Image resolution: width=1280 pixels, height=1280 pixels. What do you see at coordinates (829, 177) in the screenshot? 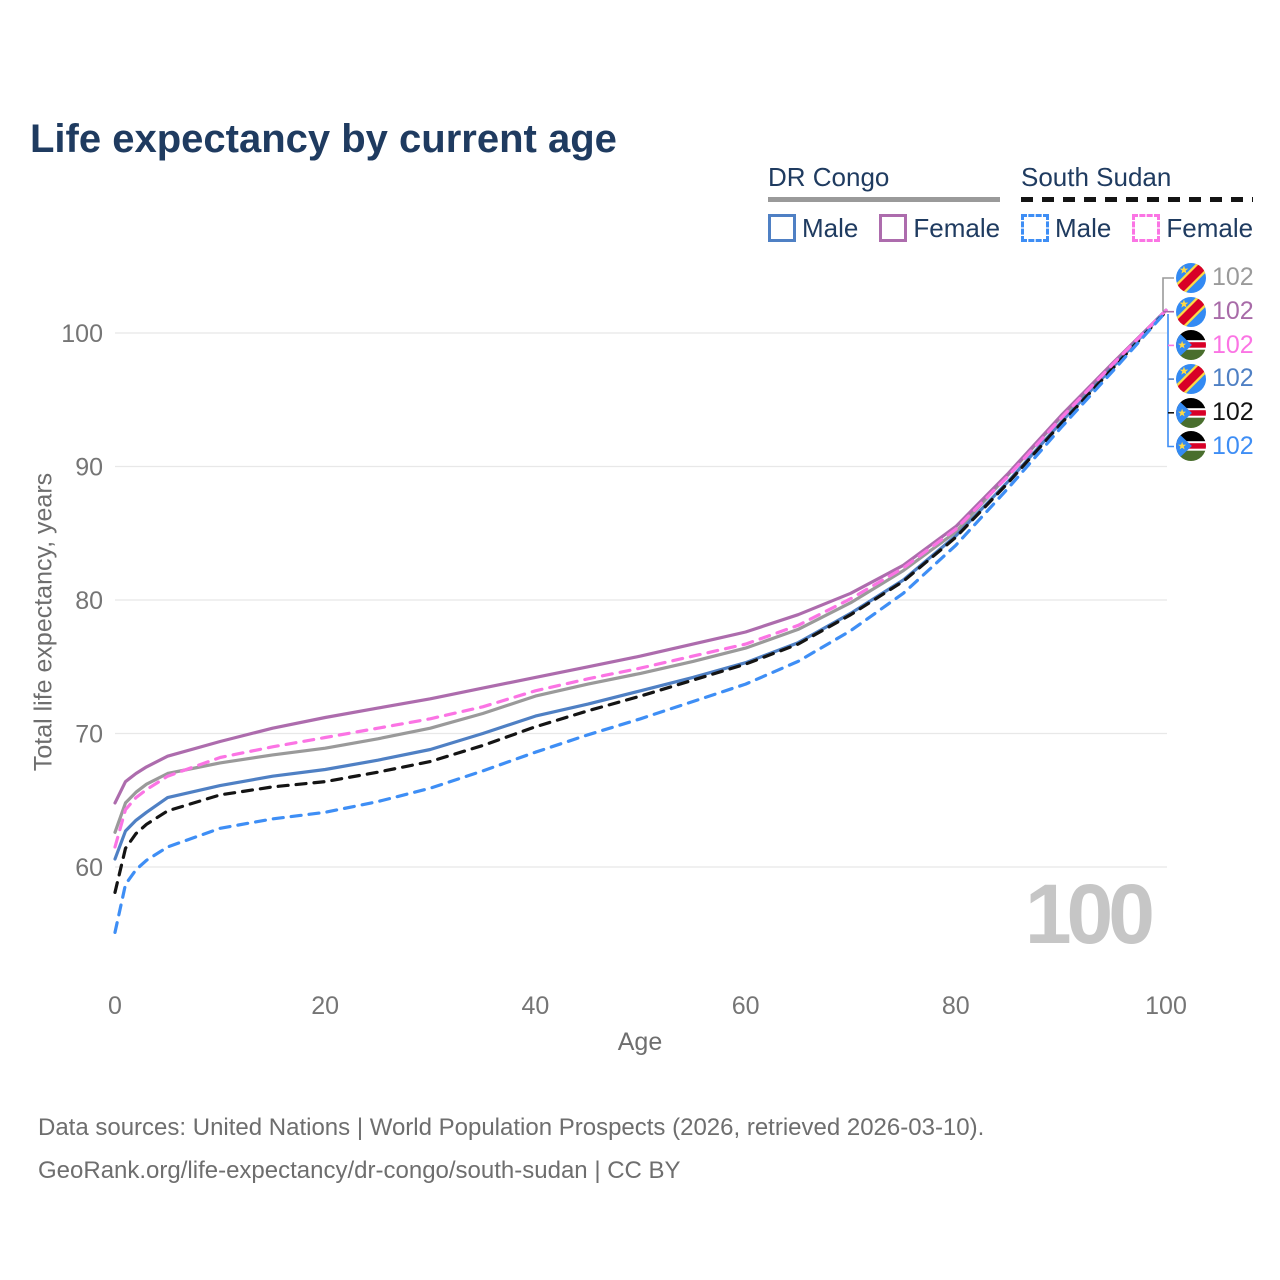
I see `legend-country-dr-congo: DR Congo` at bounding box center [829, 177].